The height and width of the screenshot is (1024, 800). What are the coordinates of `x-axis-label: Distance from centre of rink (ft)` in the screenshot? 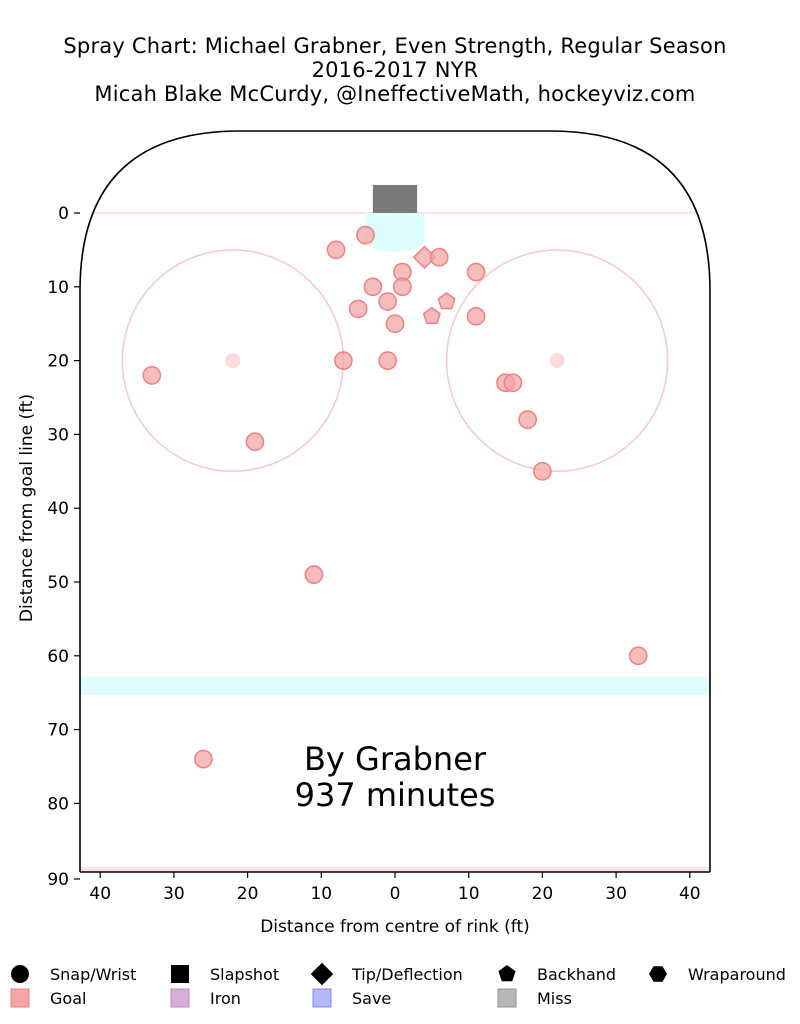 It's located at (395, 927).